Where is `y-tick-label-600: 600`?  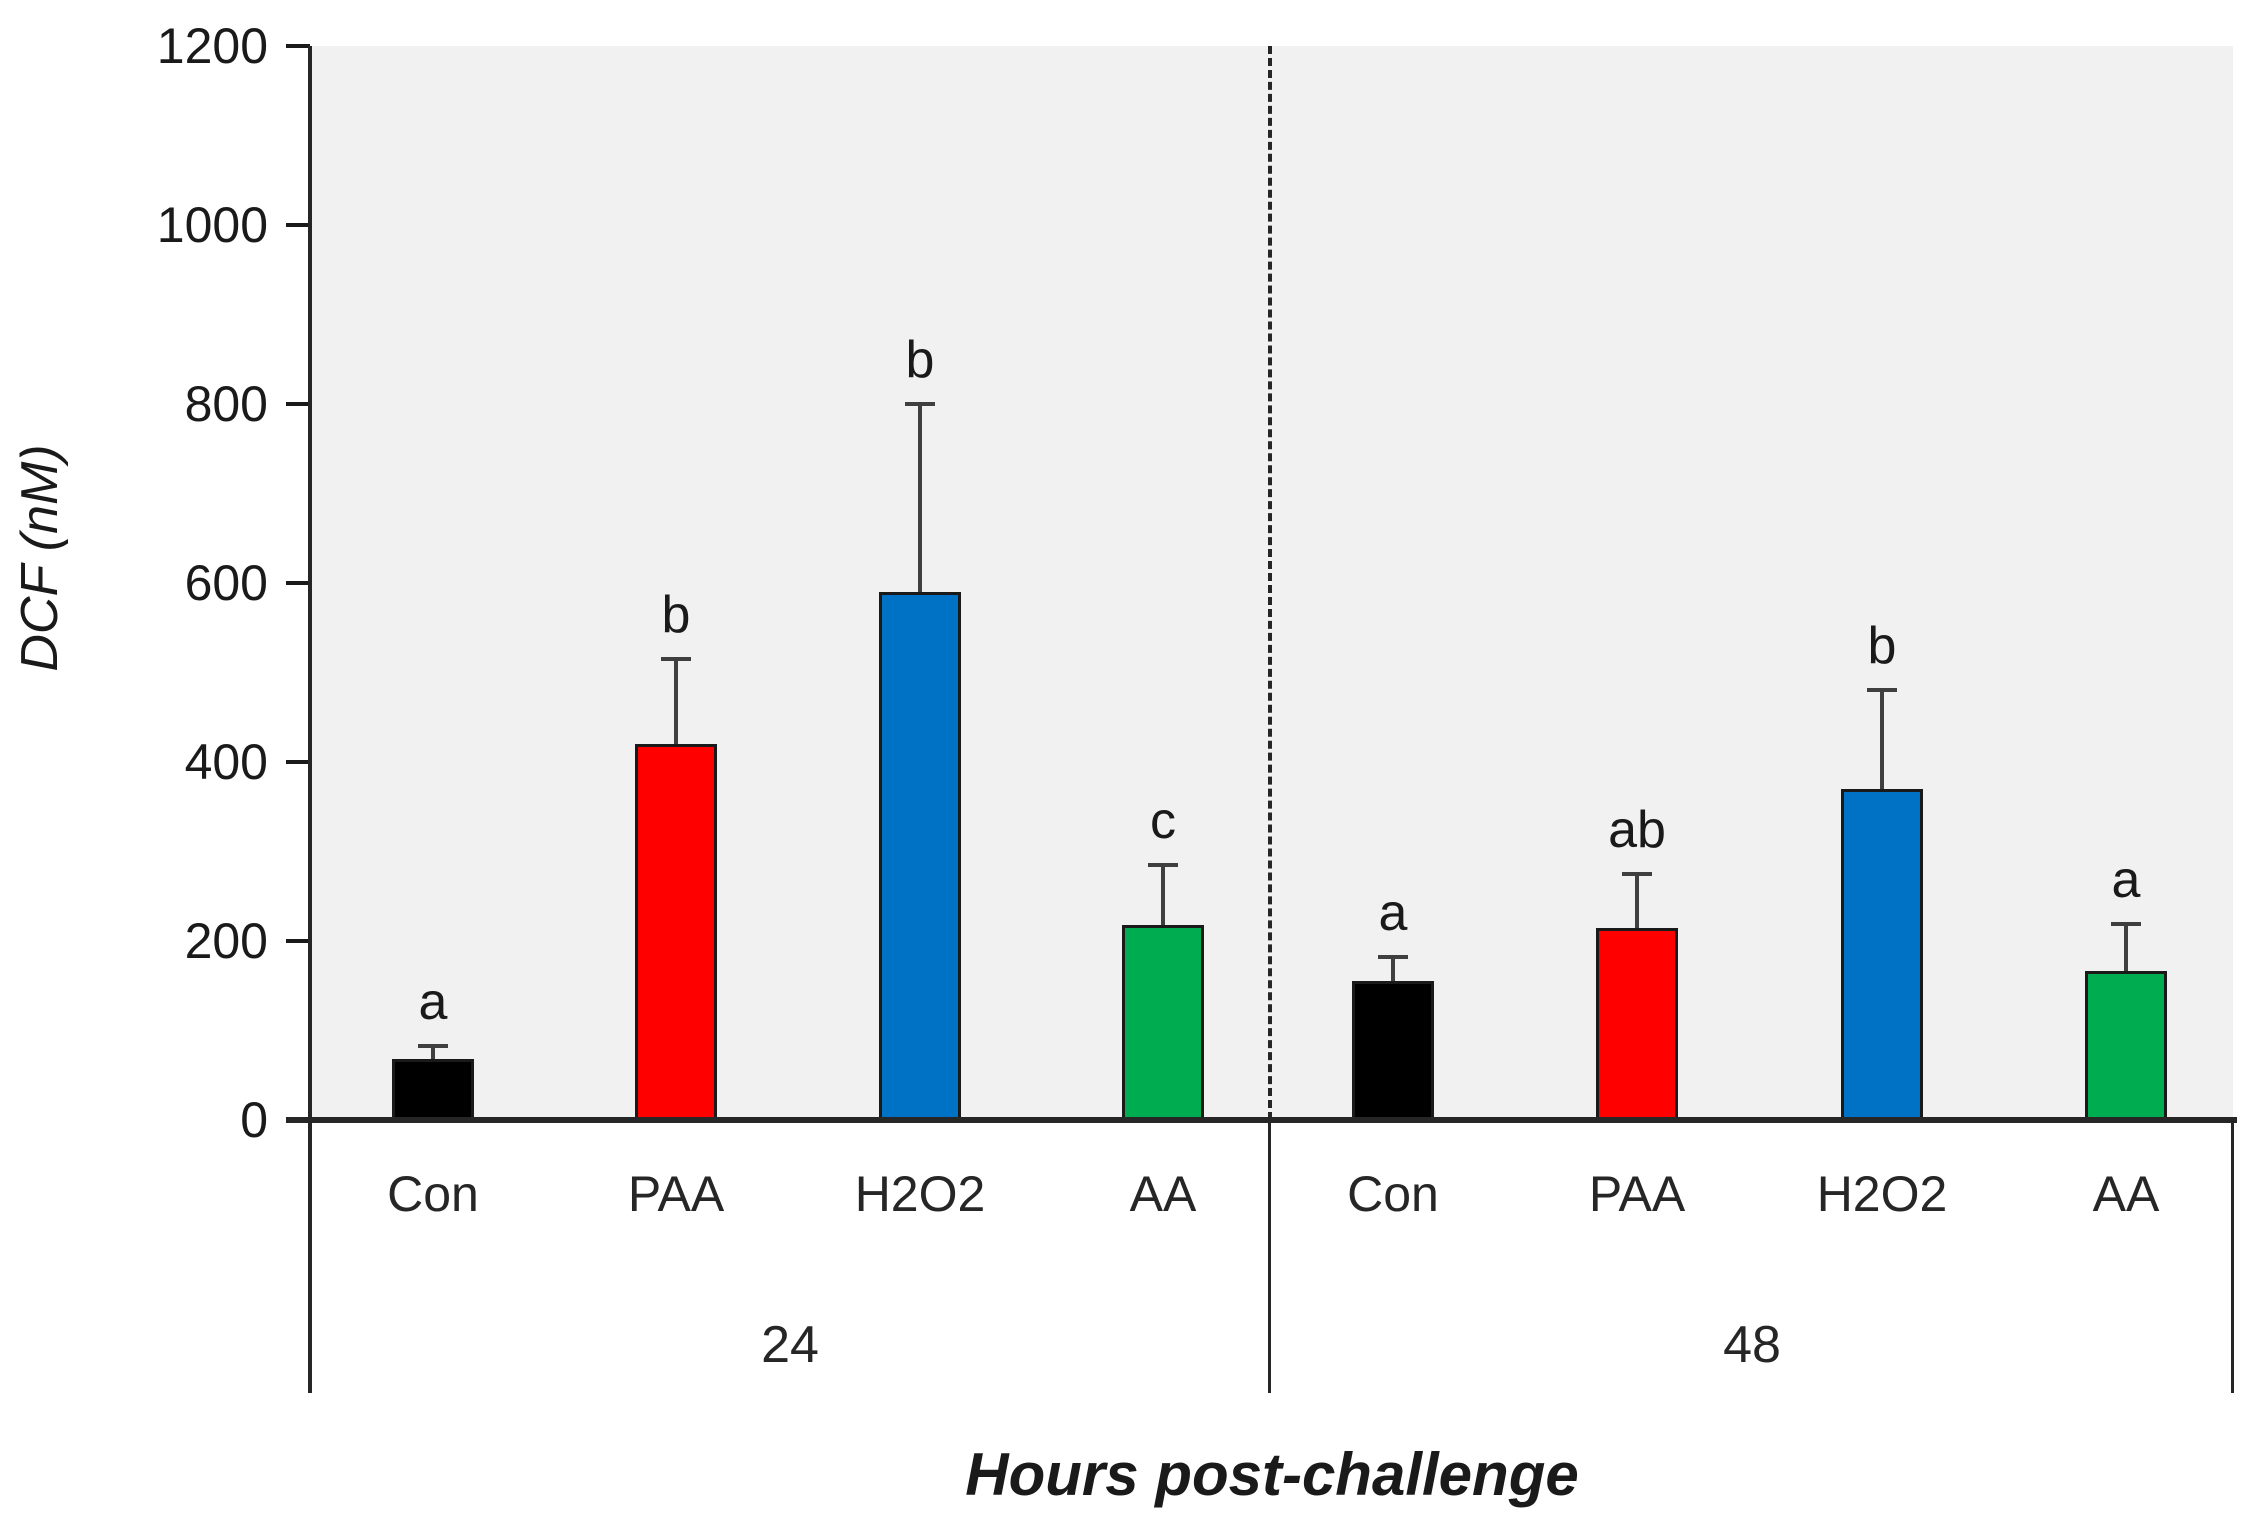 y-tick-label-600: 600 is located at coordinates (226, 583).